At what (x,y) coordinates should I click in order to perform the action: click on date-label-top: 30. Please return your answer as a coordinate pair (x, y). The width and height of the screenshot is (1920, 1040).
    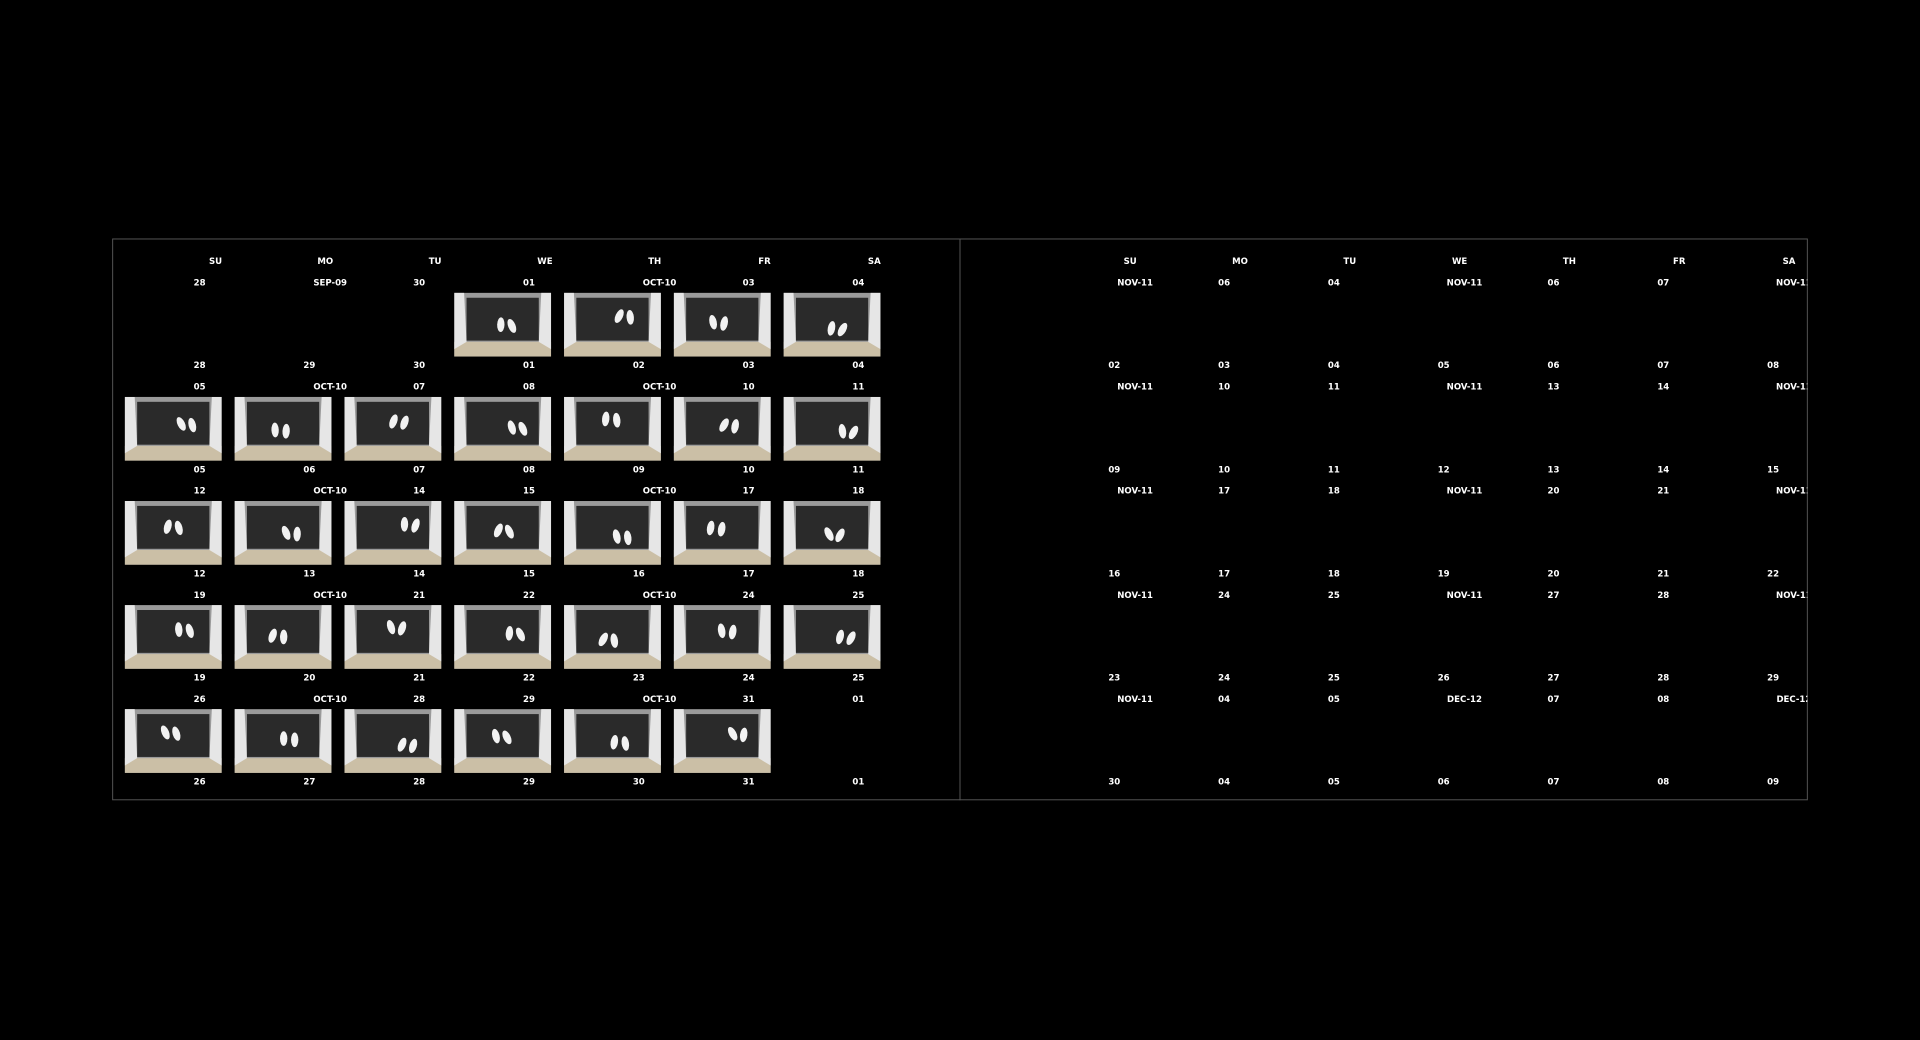
    Looking at the image, I should click on (419, 284).